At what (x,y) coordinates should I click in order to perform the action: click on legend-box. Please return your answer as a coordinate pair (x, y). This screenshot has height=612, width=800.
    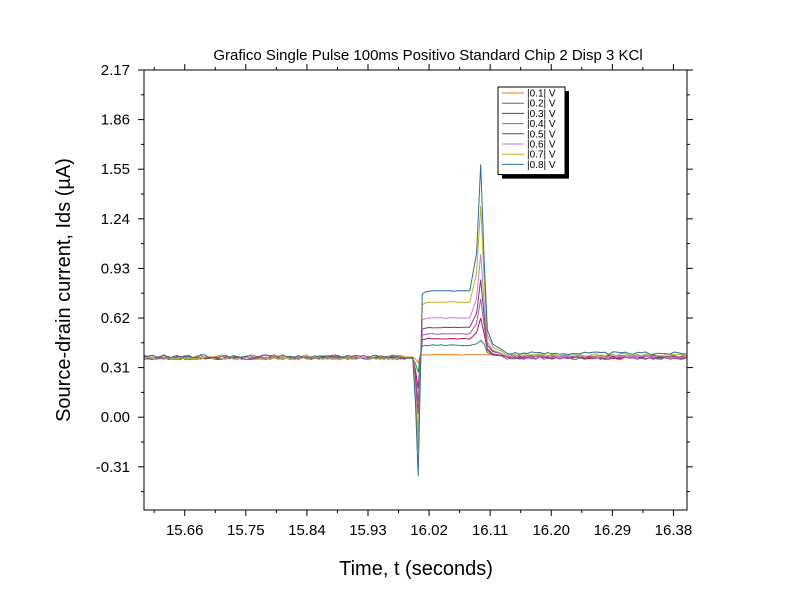
    Looking at the image, I should click on (531, 131).